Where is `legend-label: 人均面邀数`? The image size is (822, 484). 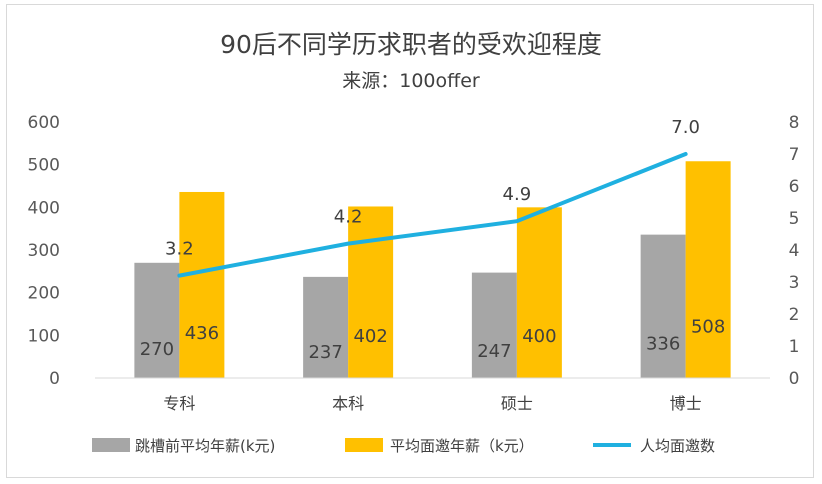 legend-label: 人均面邀数 is located at coordinates (677, 446).